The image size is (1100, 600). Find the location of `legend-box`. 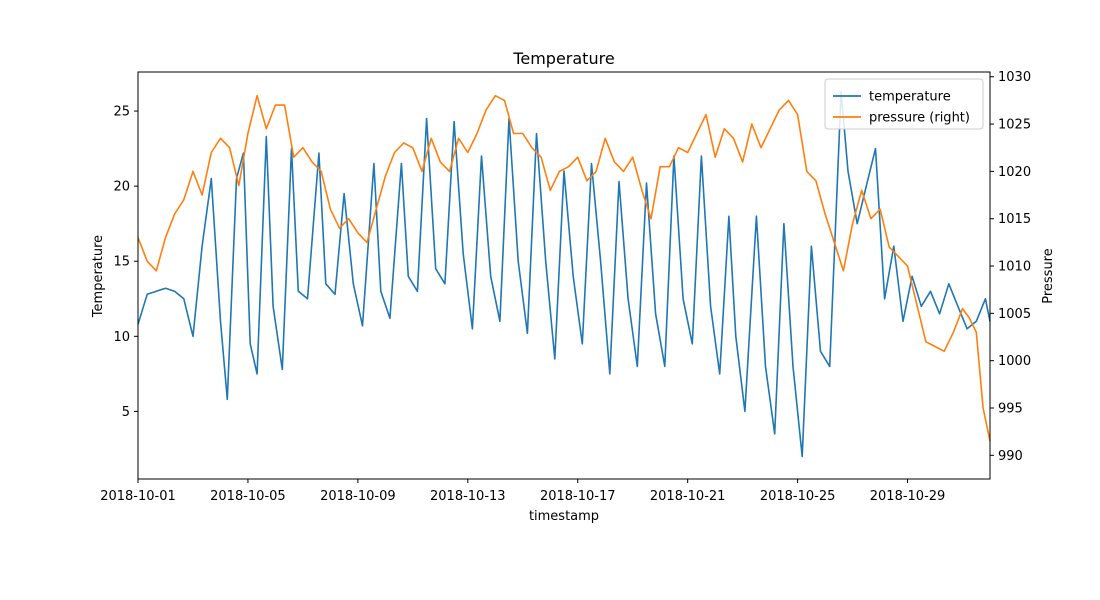

legend-box is located at coordinates (904, 104).